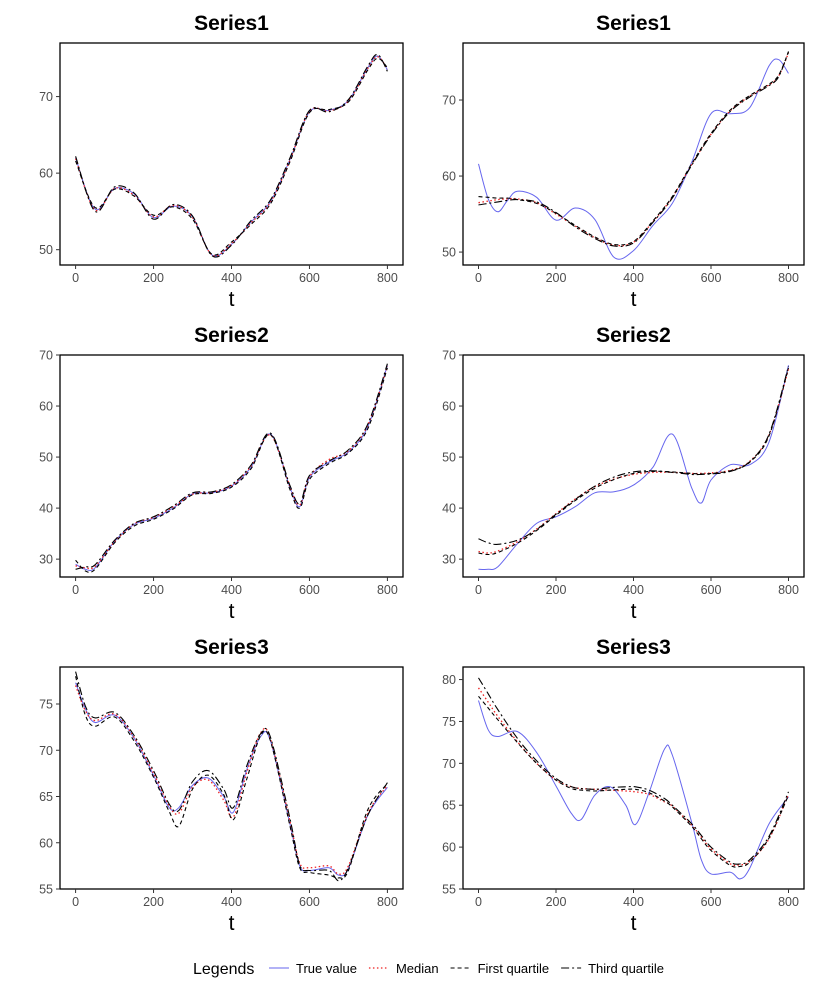 The height and width of the screenshot is (999, 817). I want to click on legend-label-median: Median, so click(417, 968).